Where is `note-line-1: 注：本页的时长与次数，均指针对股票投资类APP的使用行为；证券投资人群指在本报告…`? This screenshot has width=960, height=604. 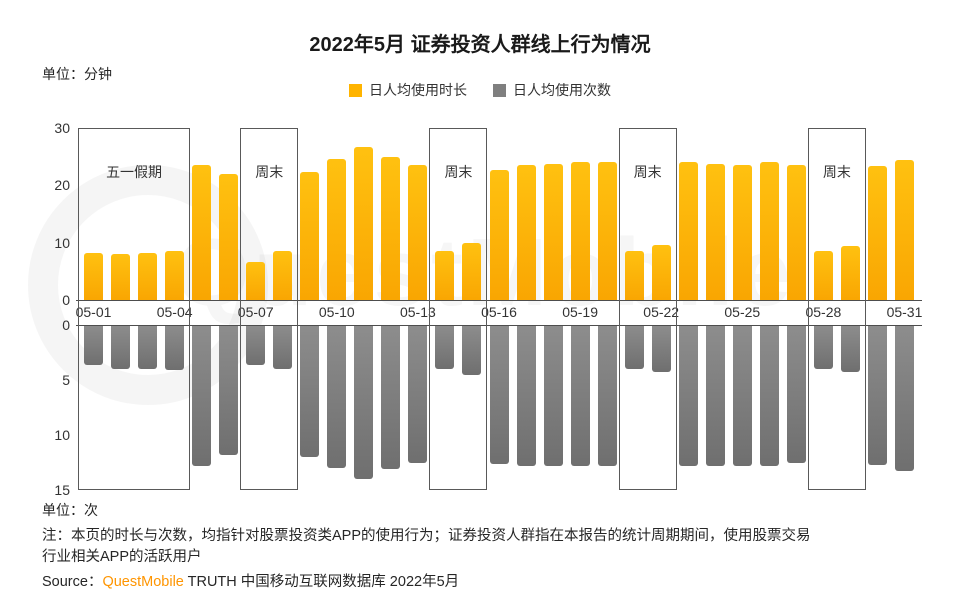
note-line-1: 注：本页的时长与次数，均指针对股票投资类APP的使用行为；证券投资人群指在本报告… is located at coordinates (426, 536).